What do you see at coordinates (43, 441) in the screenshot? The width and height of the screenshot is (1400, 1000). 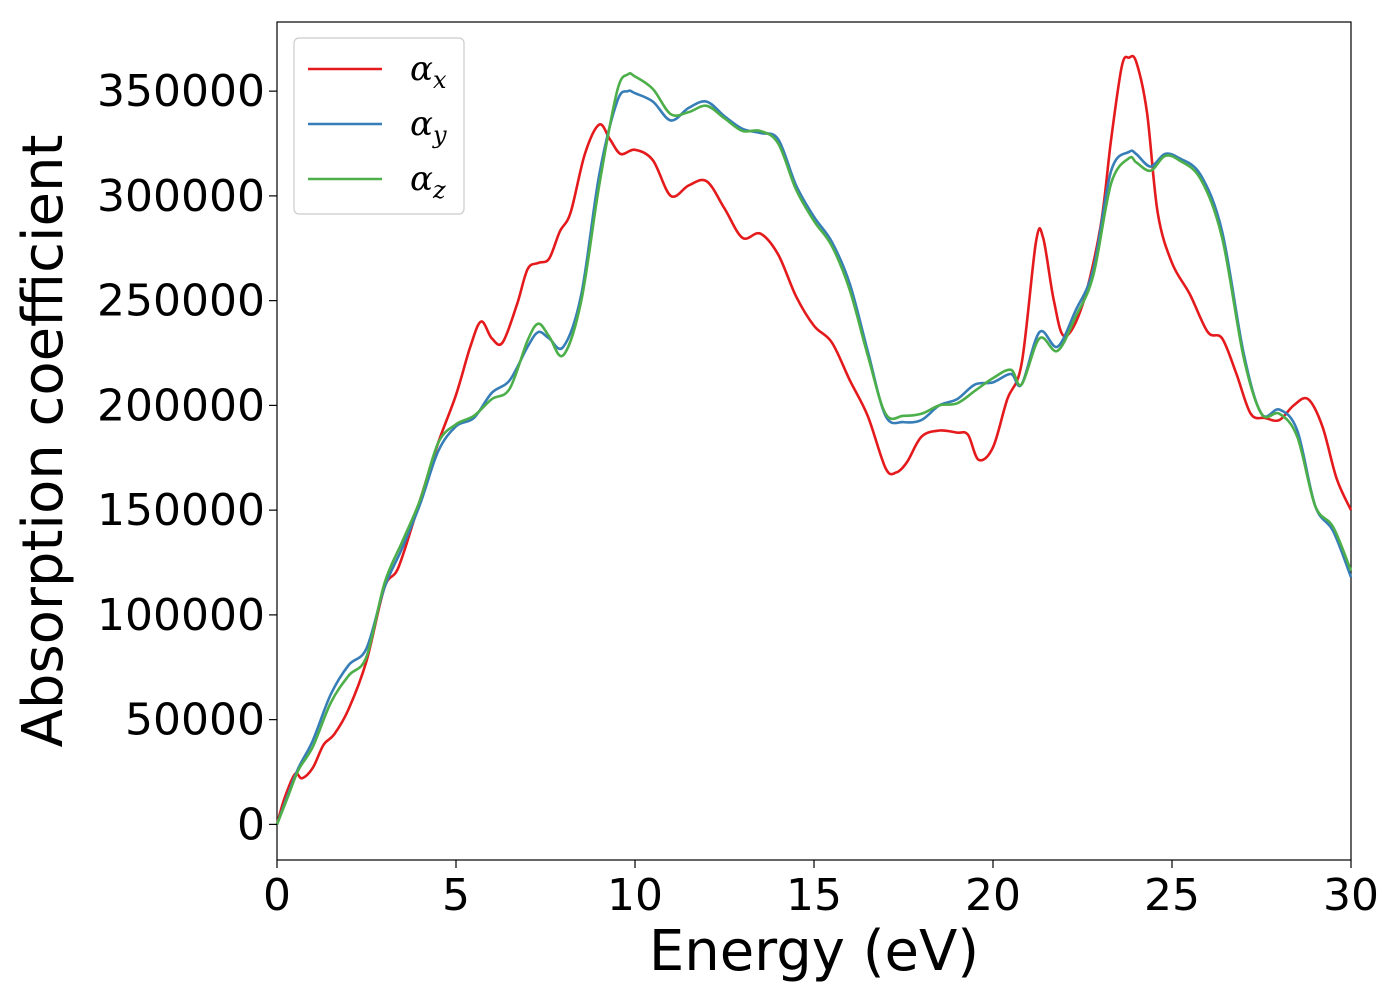 I see `y-axis-title: Absorption coefficient` at bounding box center [43, 441].